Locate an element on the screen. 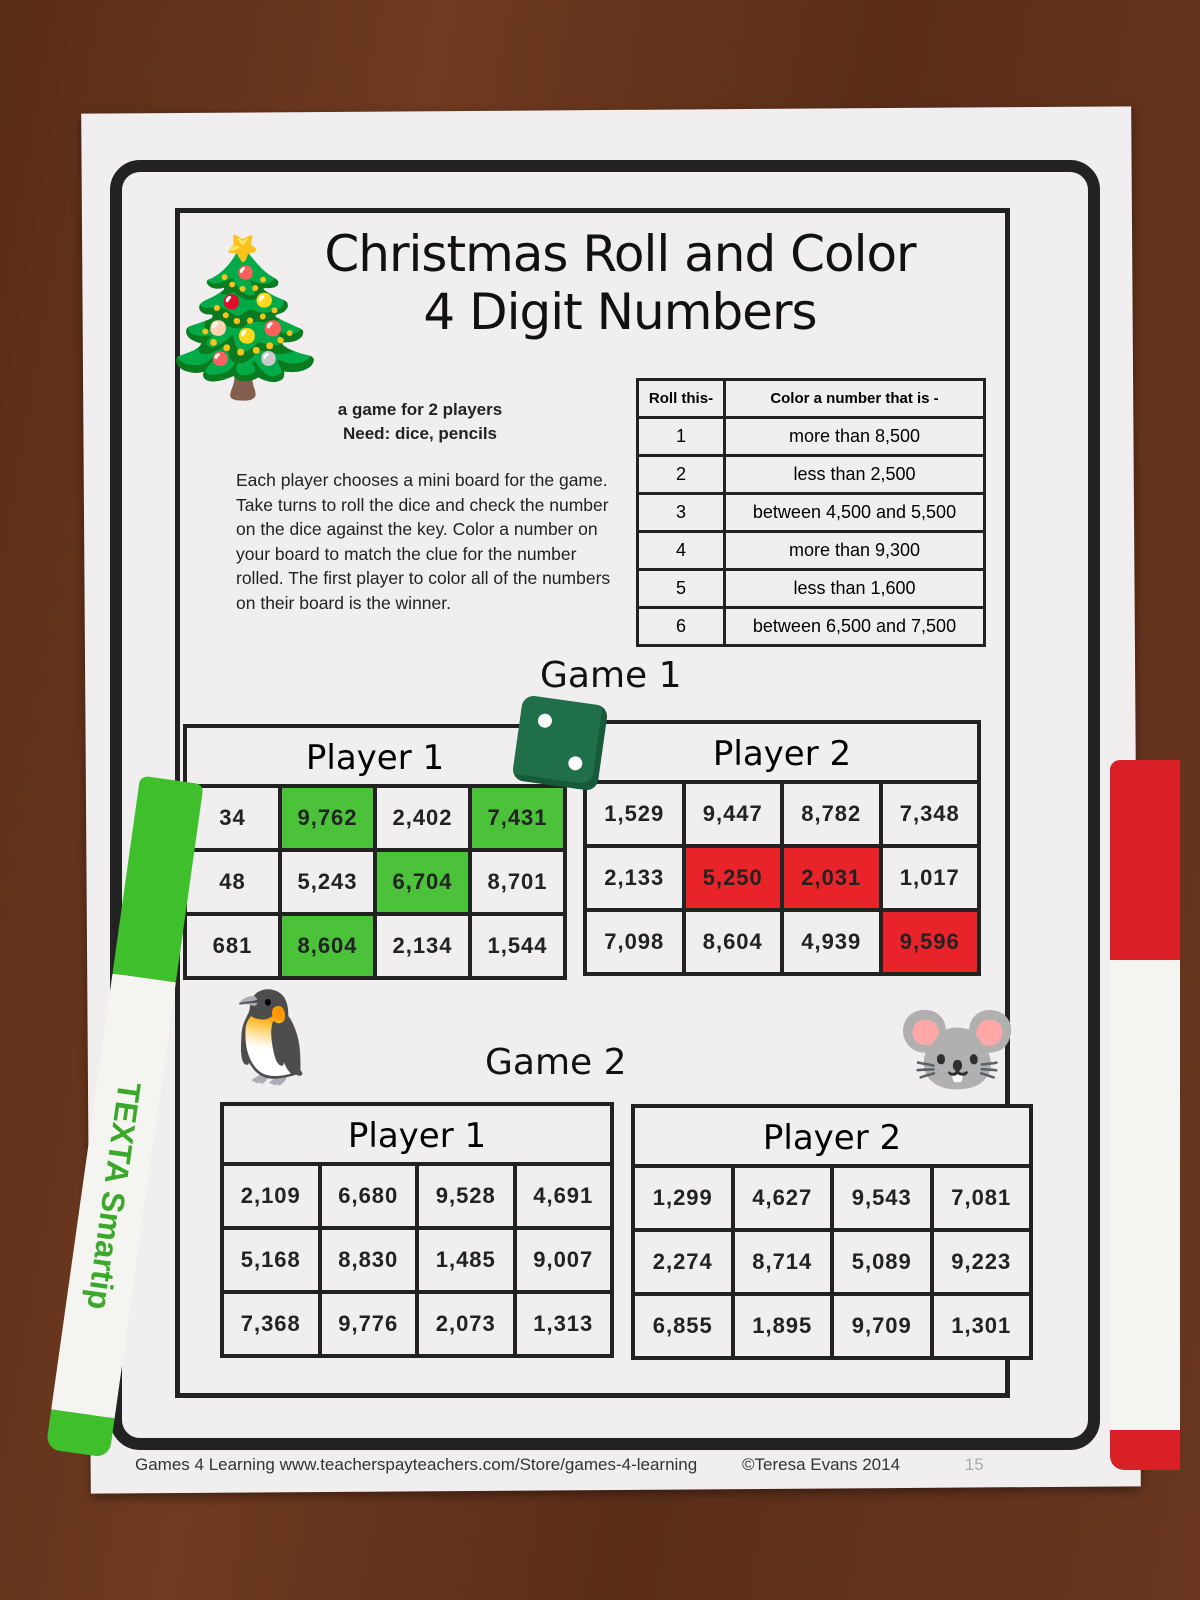 Image resolution: width=1200 pixels, height=1600 pixels. number-cell: 2,109 is located at coordinates (271, 1196).